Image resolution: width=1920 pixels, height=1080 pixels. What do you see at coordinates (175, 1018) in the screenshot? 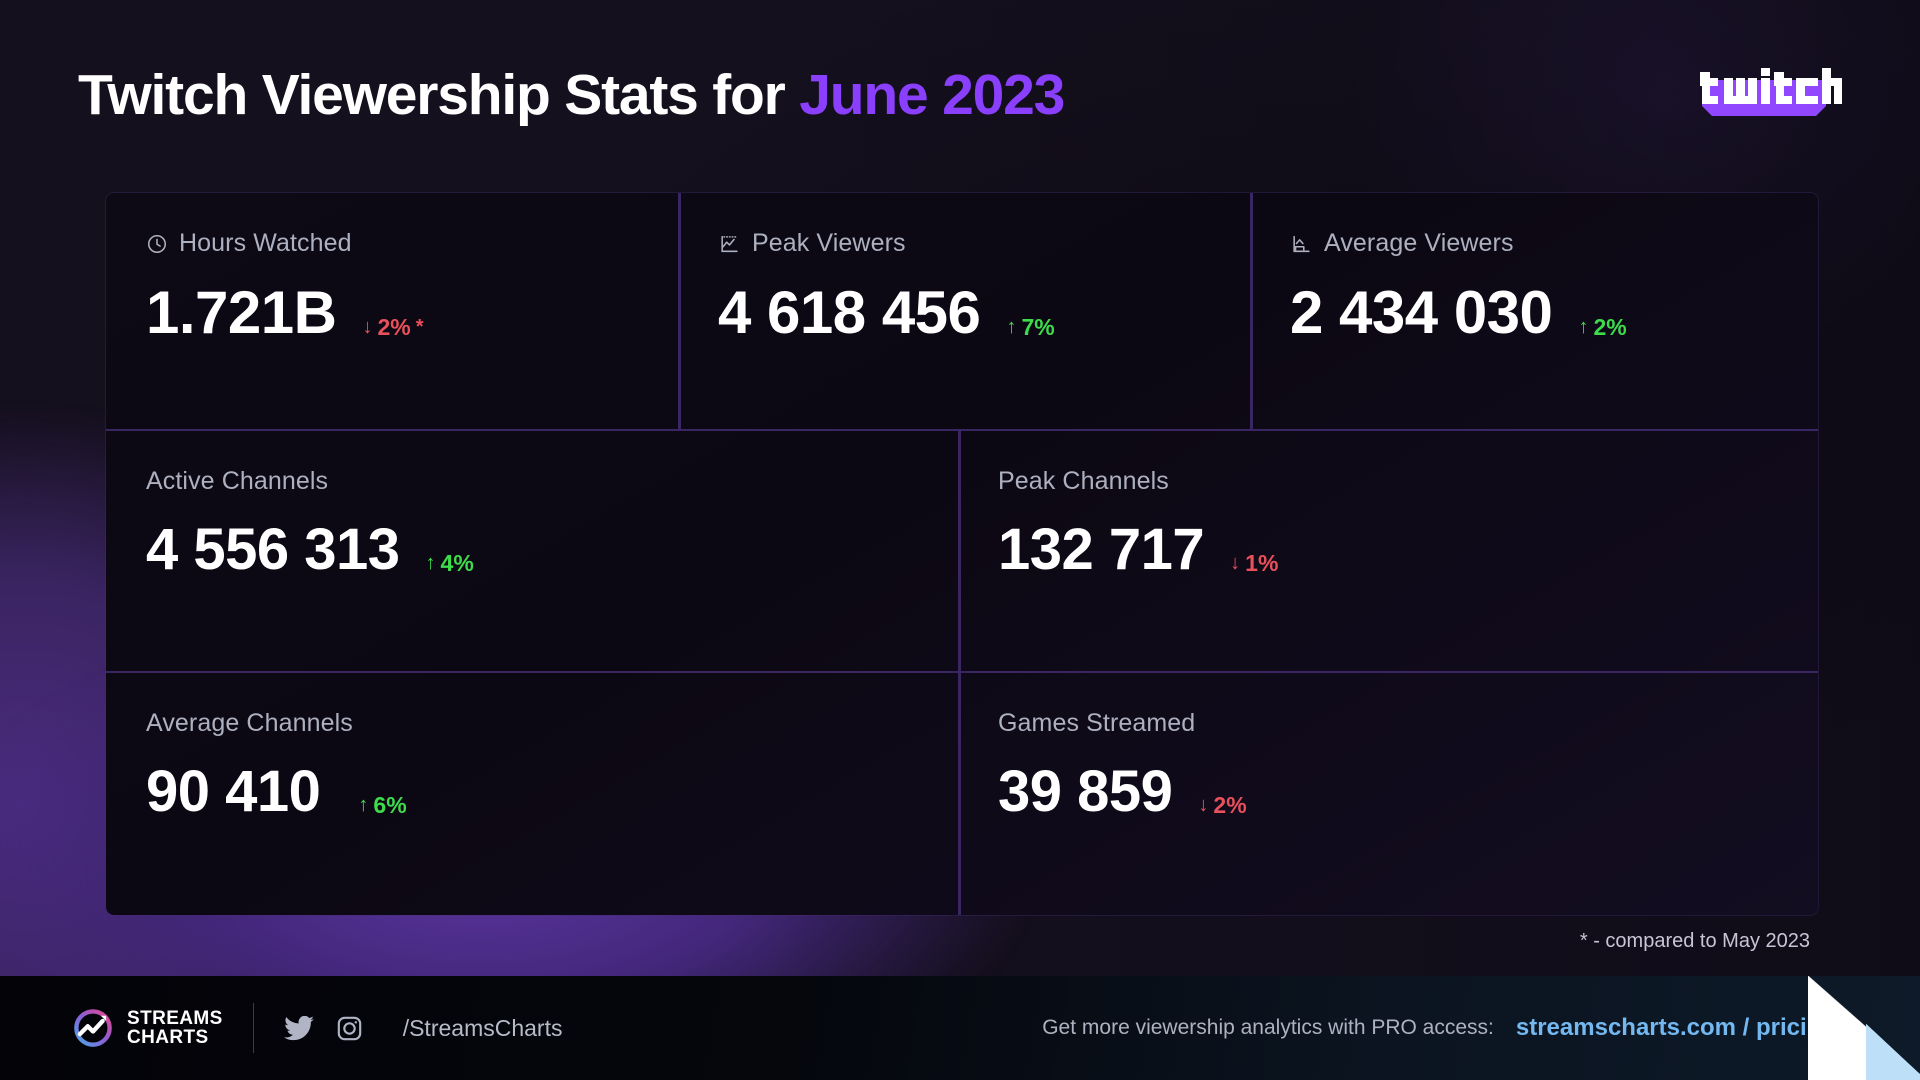
I see `wordmark-line-1: STREAMS` at bounding box center [175, 1018].